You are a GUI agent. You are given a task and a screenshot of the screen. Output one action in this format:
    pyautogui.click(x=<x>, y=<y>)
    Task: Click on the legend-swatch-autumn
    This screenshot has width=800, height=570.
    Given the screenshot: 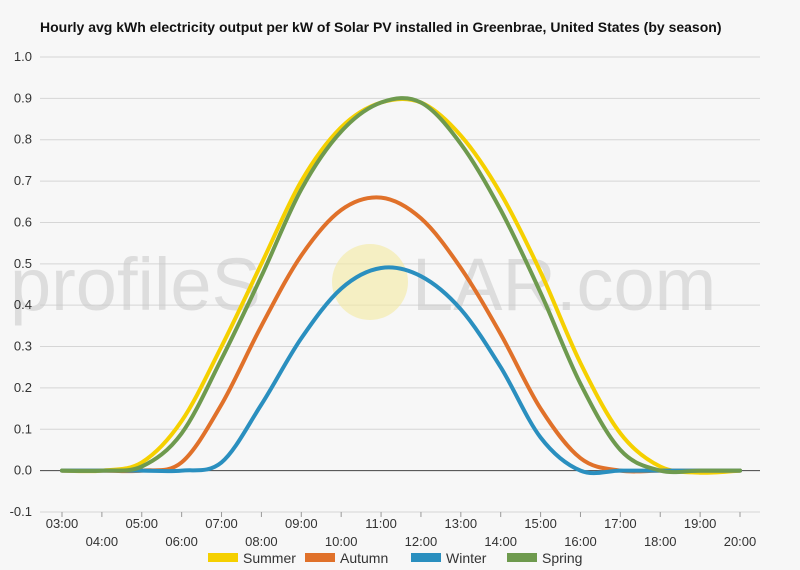 What is the action you would take?
    pyautogui.click(x=320, y=557)
    